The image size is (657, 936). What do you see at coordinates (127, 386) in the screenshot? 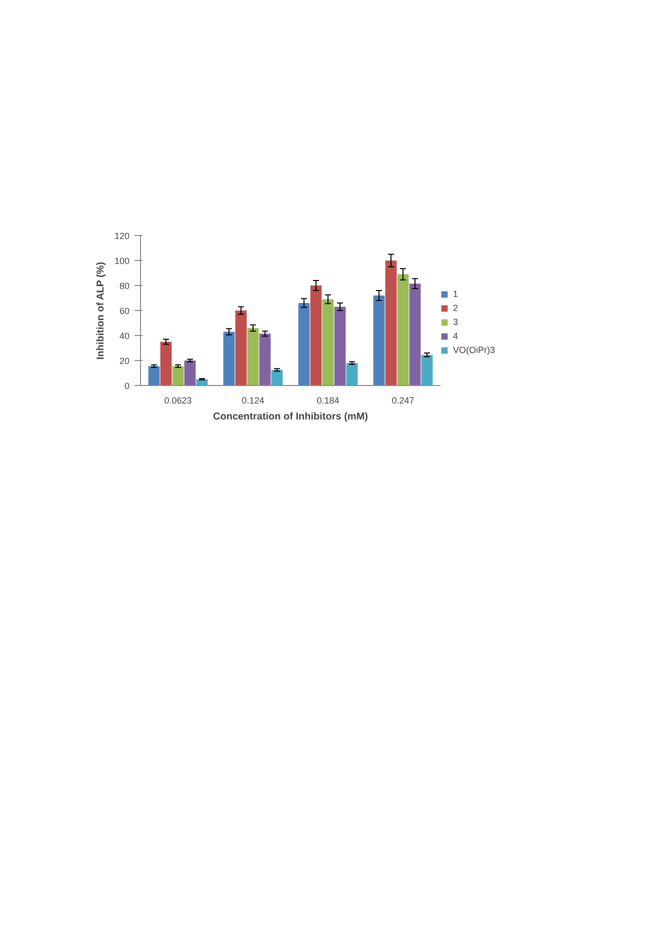
I see `y-tick-label: 0` at bounding box center [127, 386].